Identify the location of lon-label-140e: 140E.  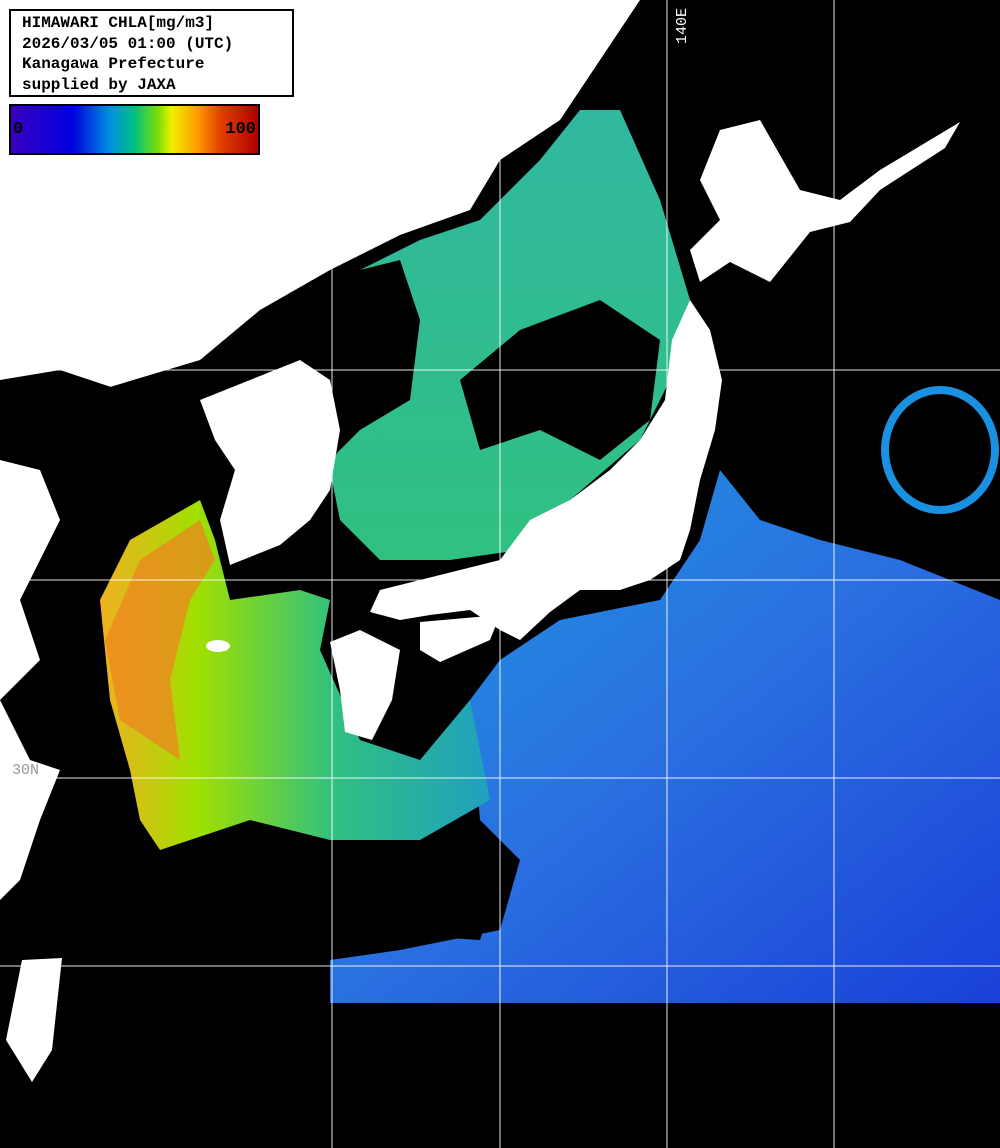
(682, 26).